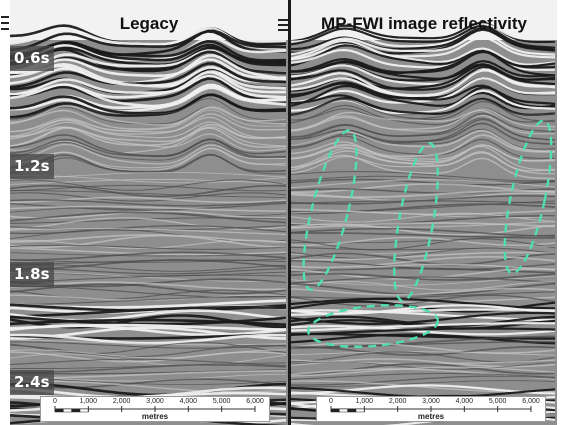 This screenshot has height=425, width=566. I want to click on scale-tick-label: 5,000, so click(497, 401).